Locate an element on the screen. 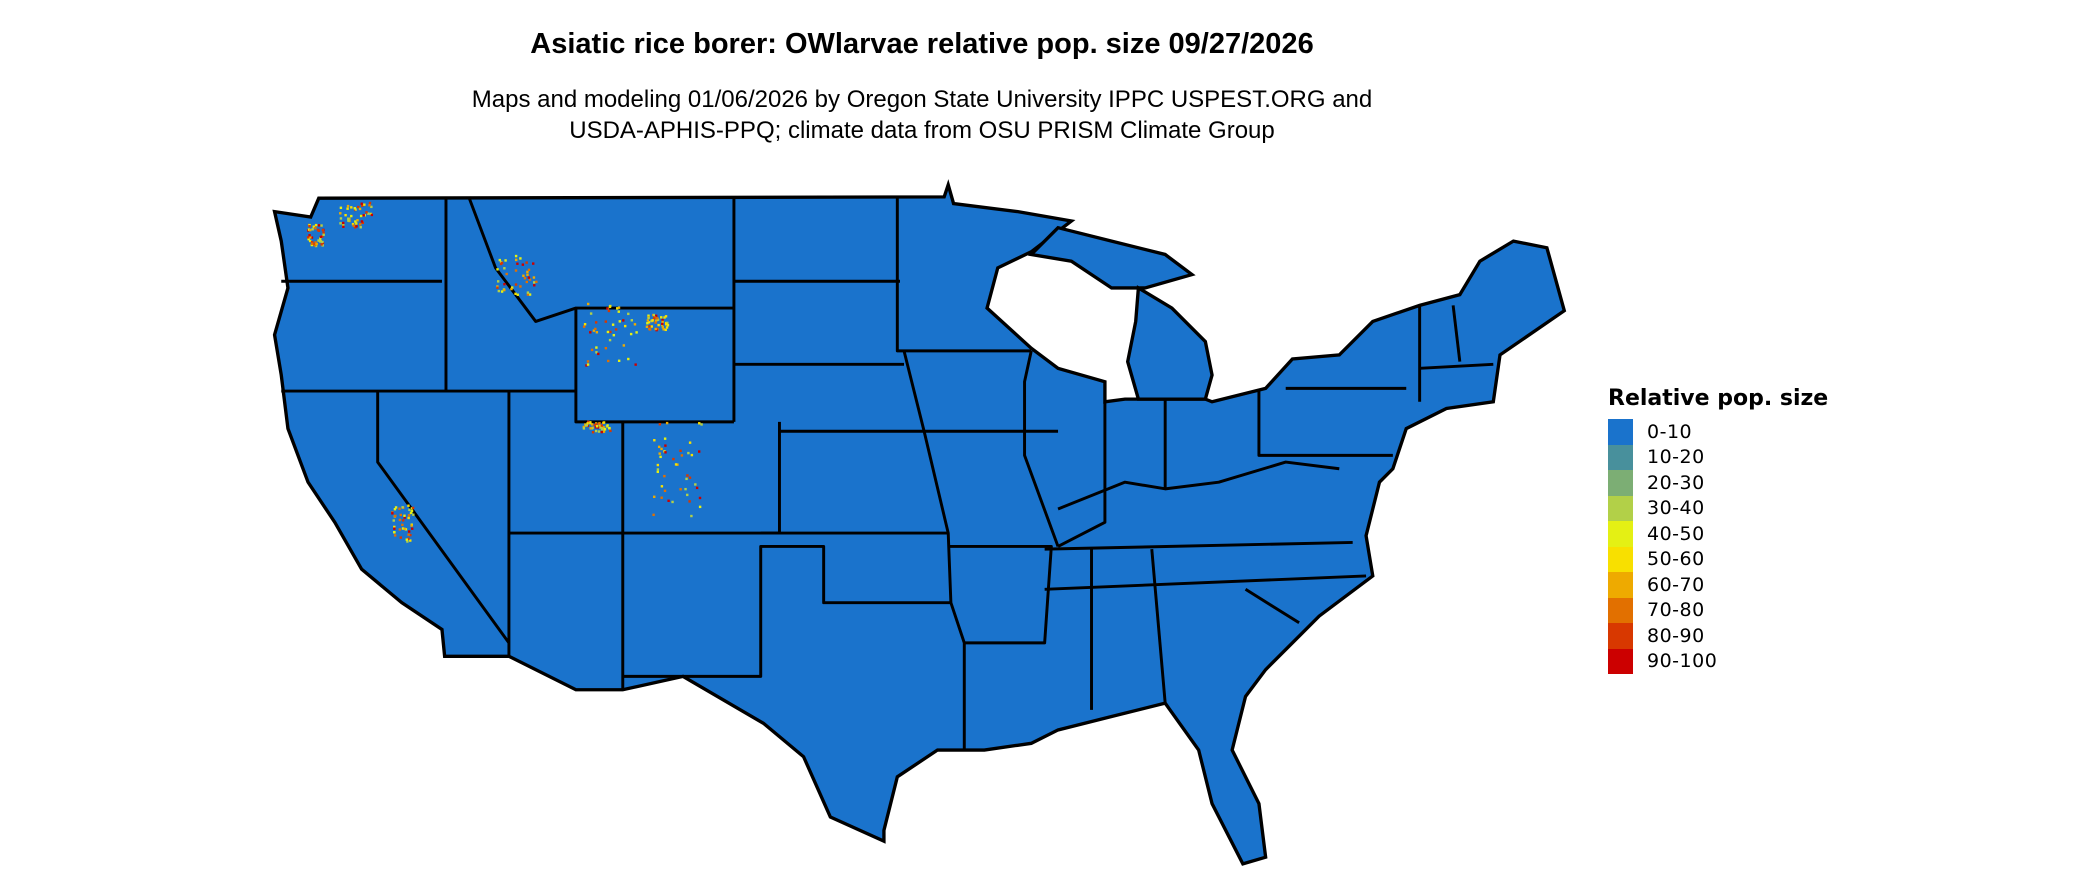  legend-swatch is located at coordinates (1620, 636).